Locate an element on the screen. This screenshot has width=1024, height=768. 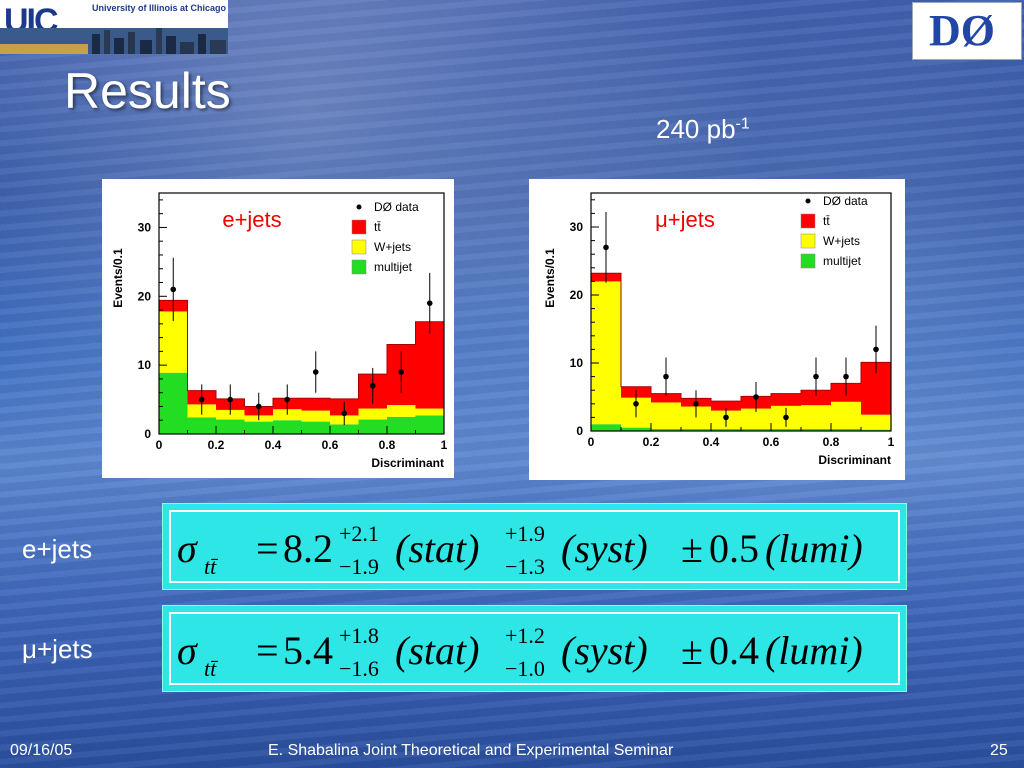
footer-date: 09/16/05 is located at coordinates (41, 750).